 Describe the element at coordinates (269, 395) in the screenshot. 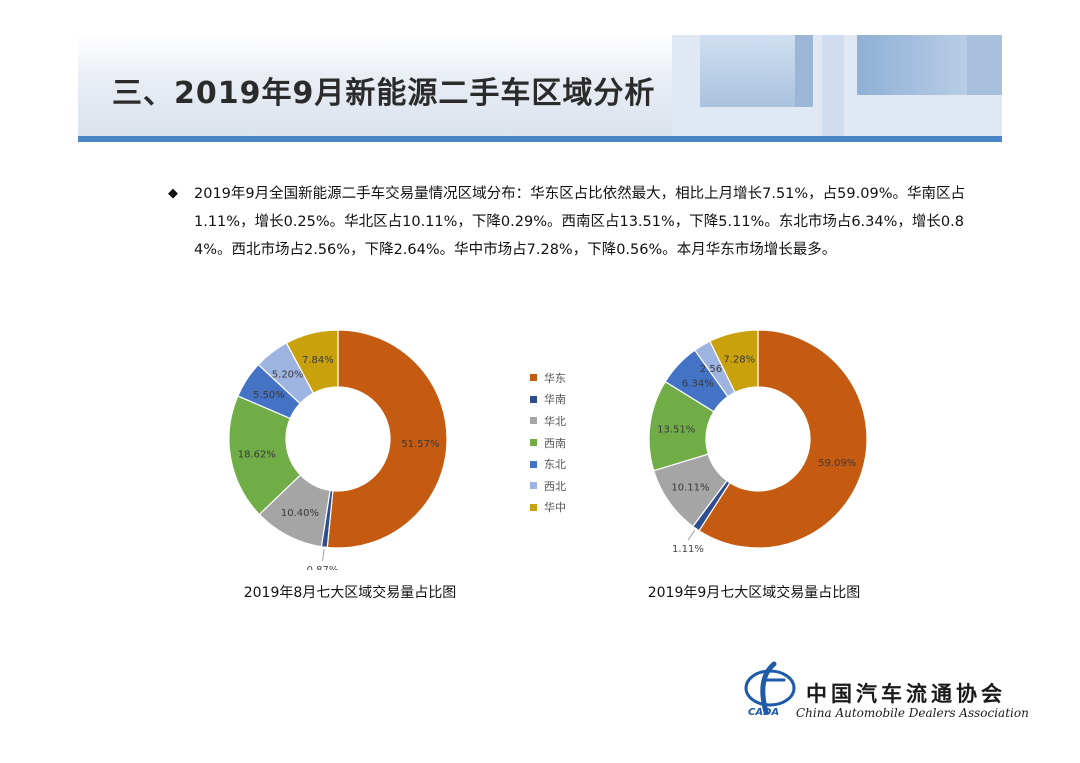

I see `aug-label-northeast: 5.50%` at that location.